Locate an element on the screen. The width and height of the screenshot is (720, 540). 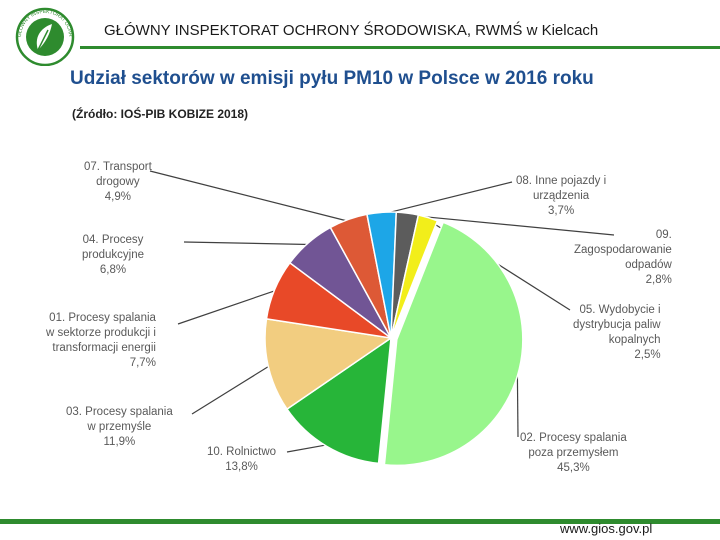
label-line: Zagospodarowanie is located at coordinates (623, 250).